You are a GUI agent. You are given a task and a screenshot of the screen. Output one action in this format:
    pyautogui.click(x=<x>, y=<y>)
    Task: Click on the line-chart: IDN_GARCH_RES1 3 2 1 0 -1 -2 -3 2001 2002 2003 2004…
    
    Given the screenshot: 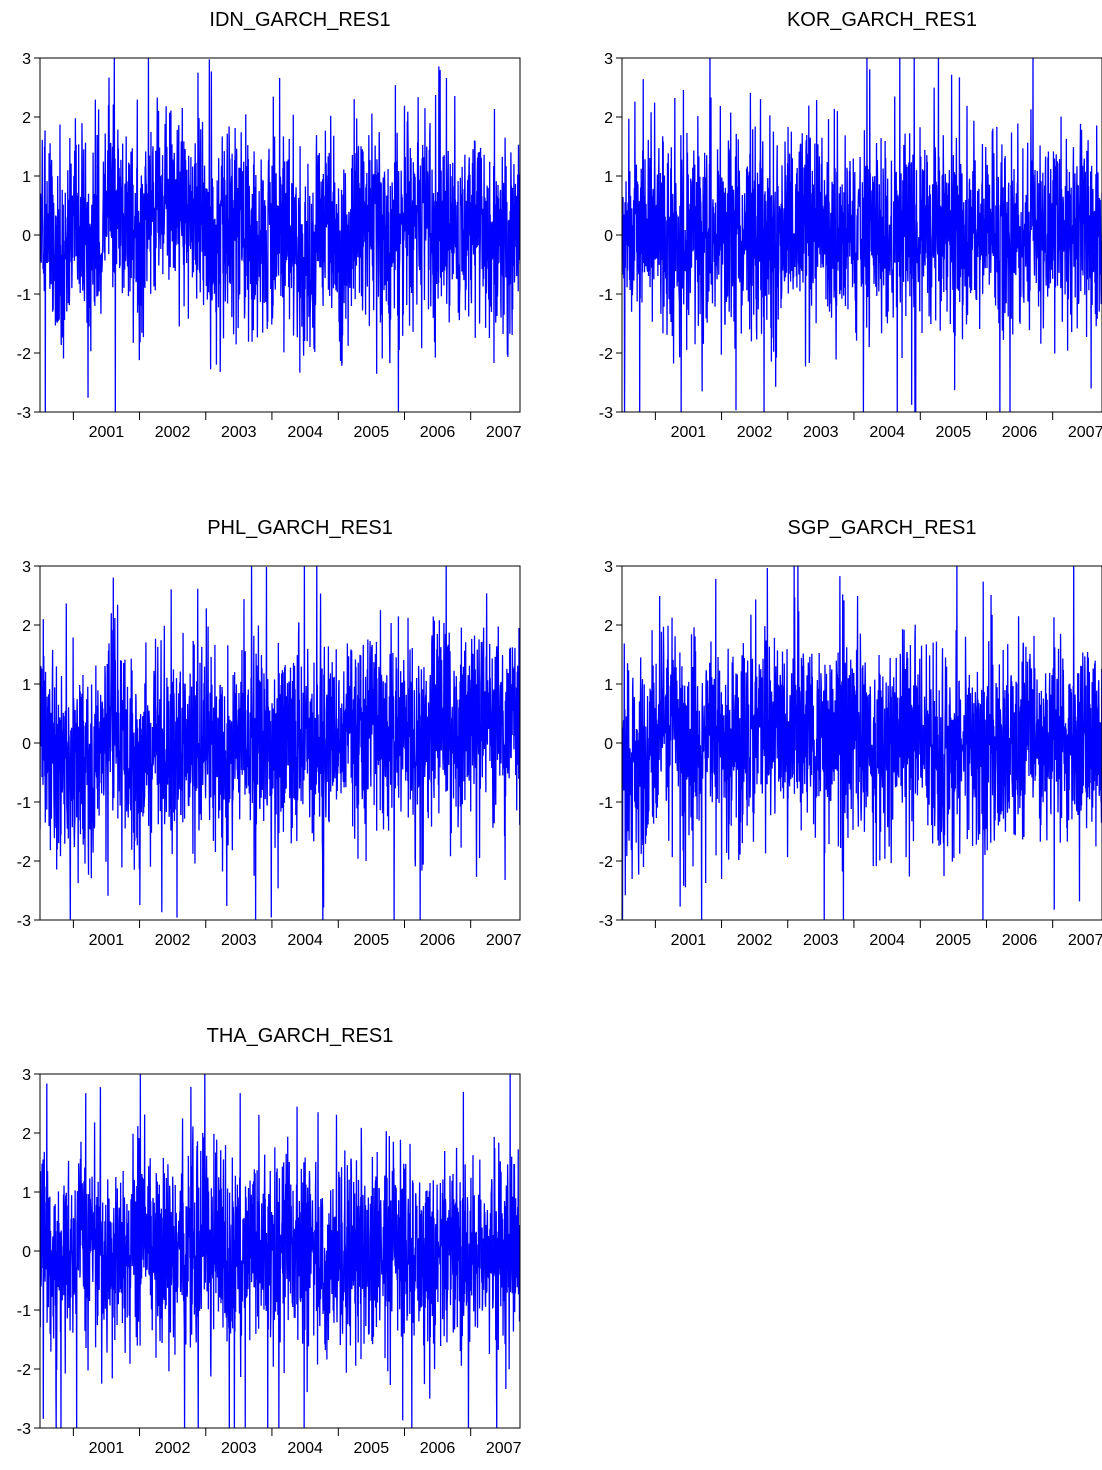 What is the action you would take?
    pyautogui.click(x=269, y=225)
    